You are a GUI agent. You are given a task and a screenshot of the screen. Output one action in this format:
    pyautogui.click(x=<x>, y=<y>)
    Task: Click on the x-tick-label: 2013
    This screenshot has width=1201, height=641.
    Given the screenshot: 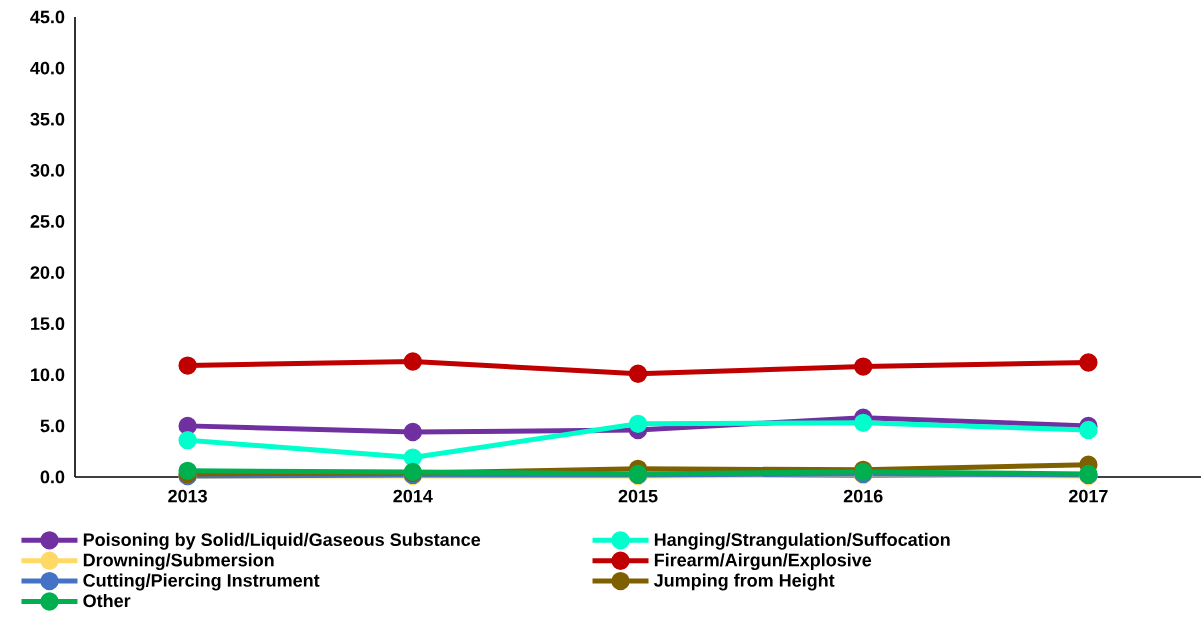 What is the action you would take?
    pyautogui.click(x=187, y=496)
    